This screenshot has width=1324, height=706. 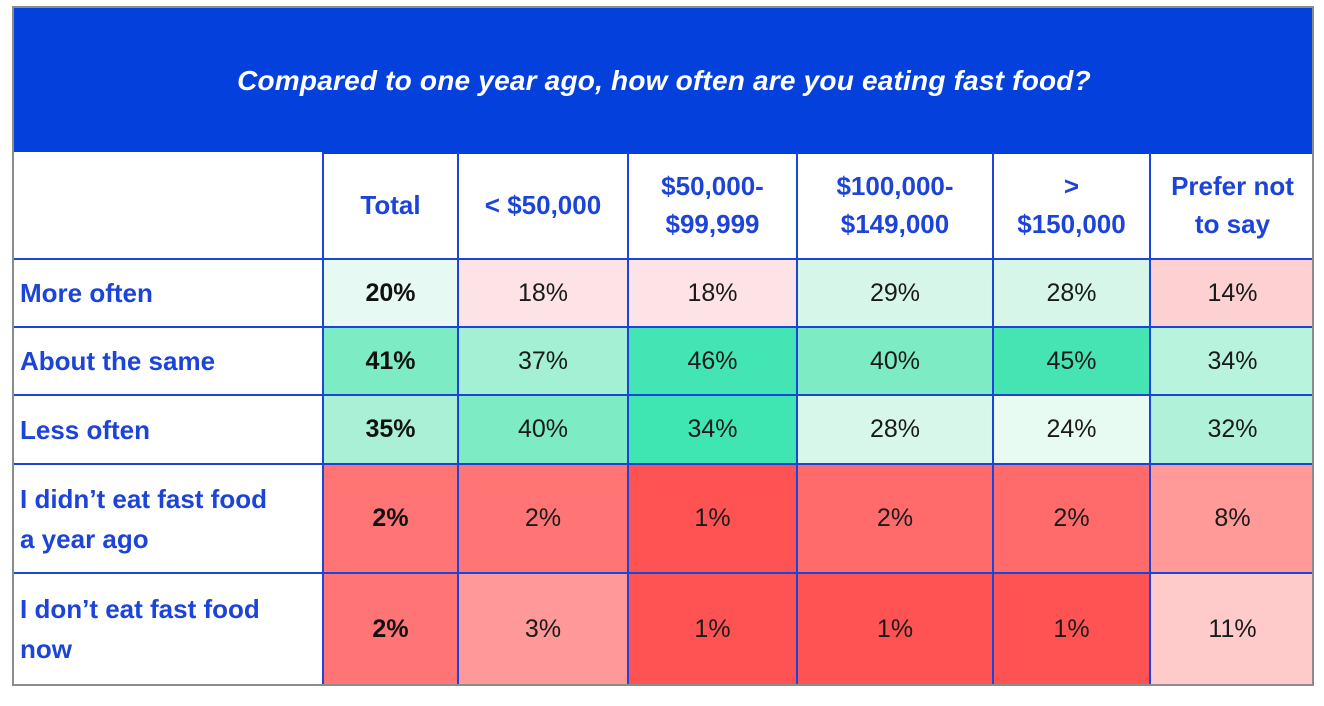 I want to click on total-value-cell: 20%, so click(x=391, y=294).